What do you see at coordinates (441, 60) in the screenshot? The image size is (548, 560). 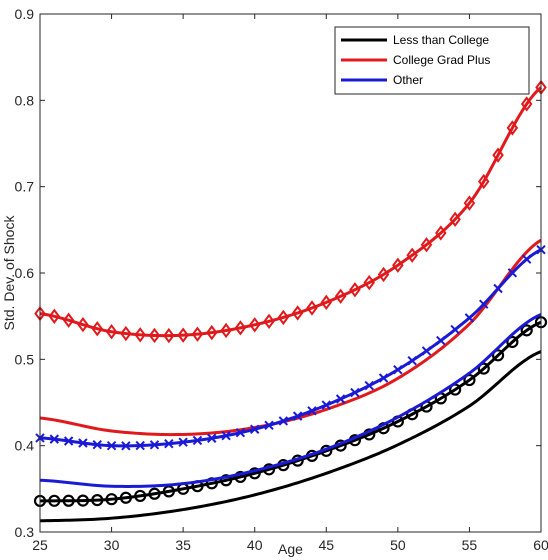 I see `legend-label: College Grad Plus` at bounding box center [441, 60].